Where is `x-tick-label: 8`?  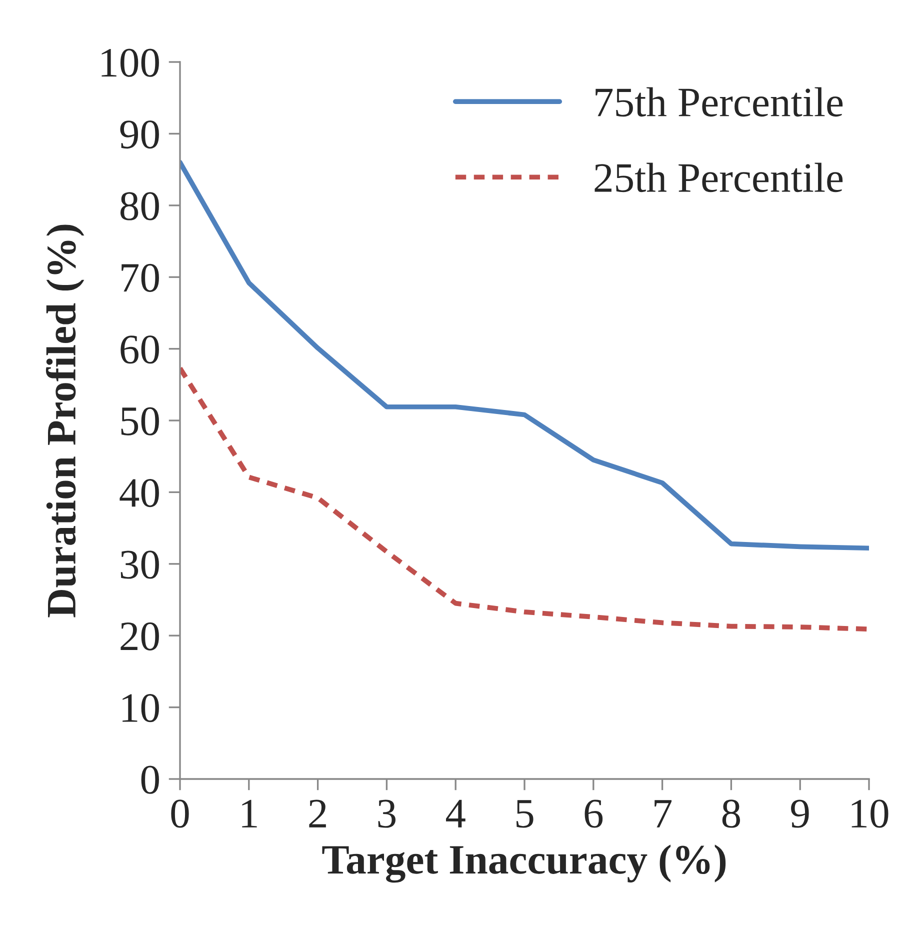 x-tick-label: 8 is located at coordinates (731, 814).